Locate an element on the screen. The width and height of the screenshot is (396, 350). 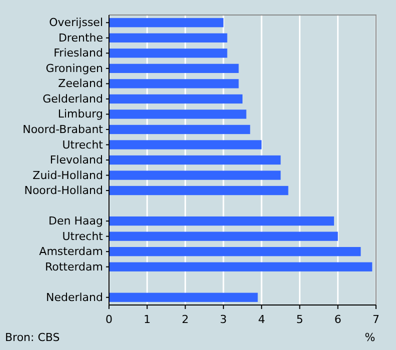
y-tick-label: Noord-Brabant is located at coordinates (63, 129).